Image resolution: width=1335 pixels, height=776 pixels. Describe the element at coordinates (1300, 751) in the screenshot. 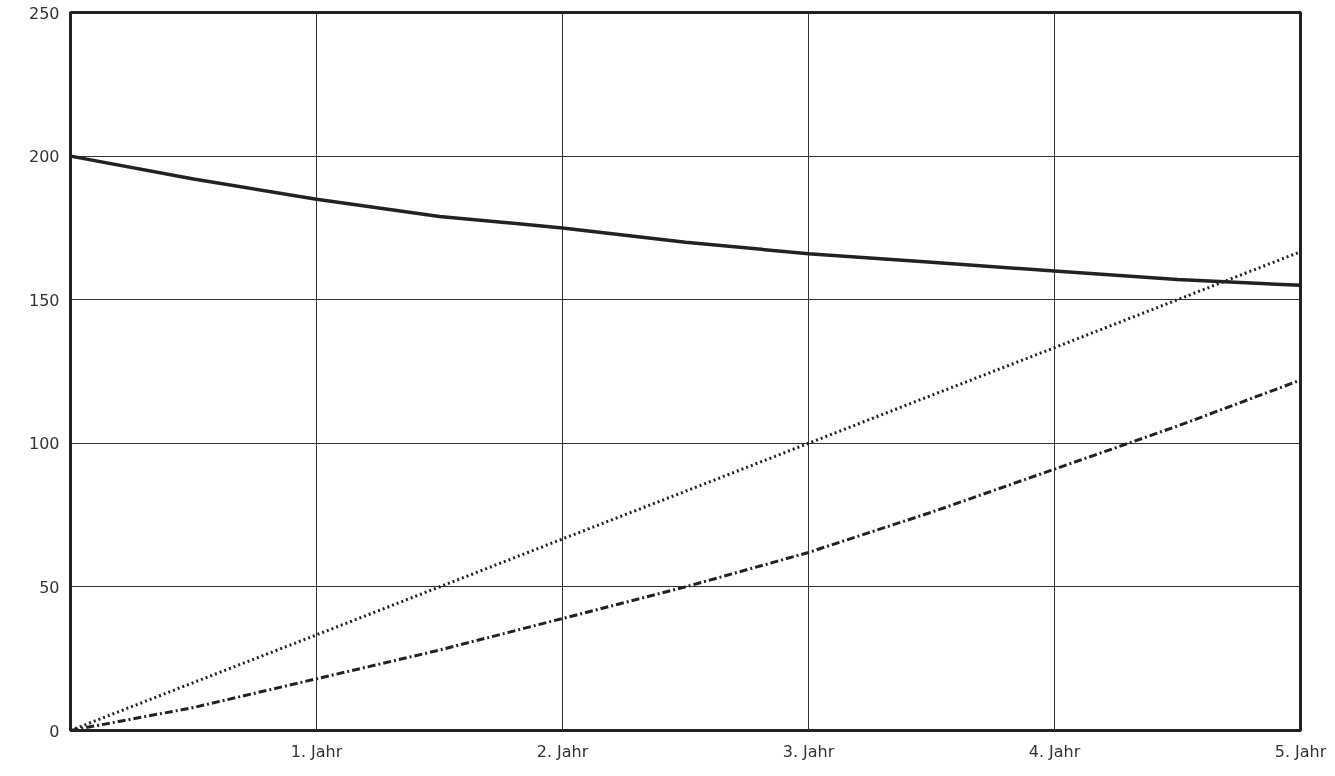

I see `x-tick-label: 5. Jahr` at that location.